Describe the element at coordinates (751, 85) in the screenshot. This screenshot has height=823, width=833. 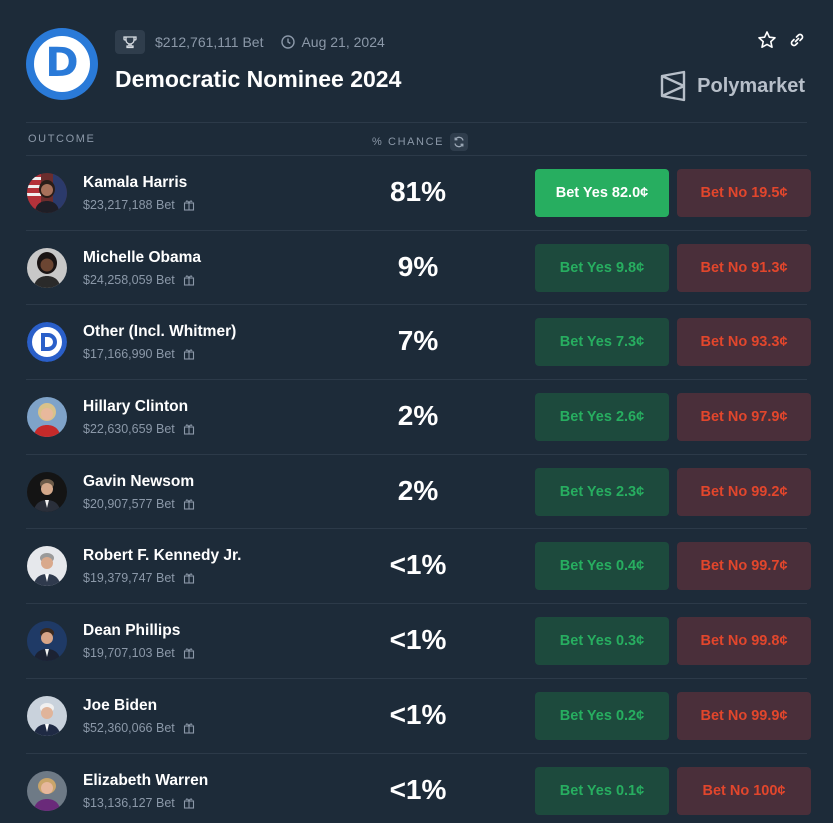
I see `brand-name: Polymarket` at that location.